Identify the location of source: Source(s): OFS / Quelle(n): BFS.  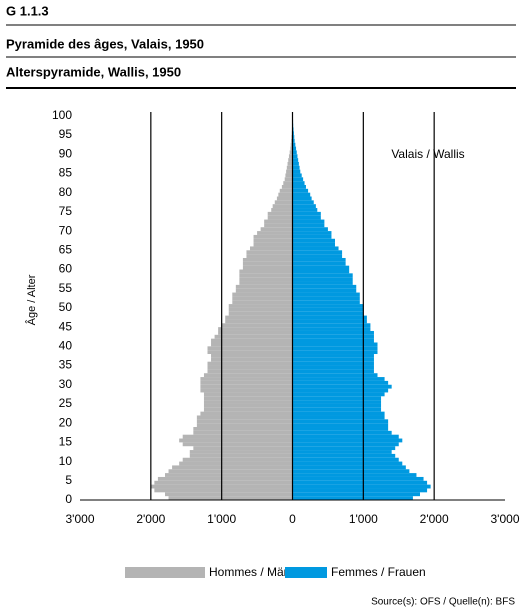
(443, 602).